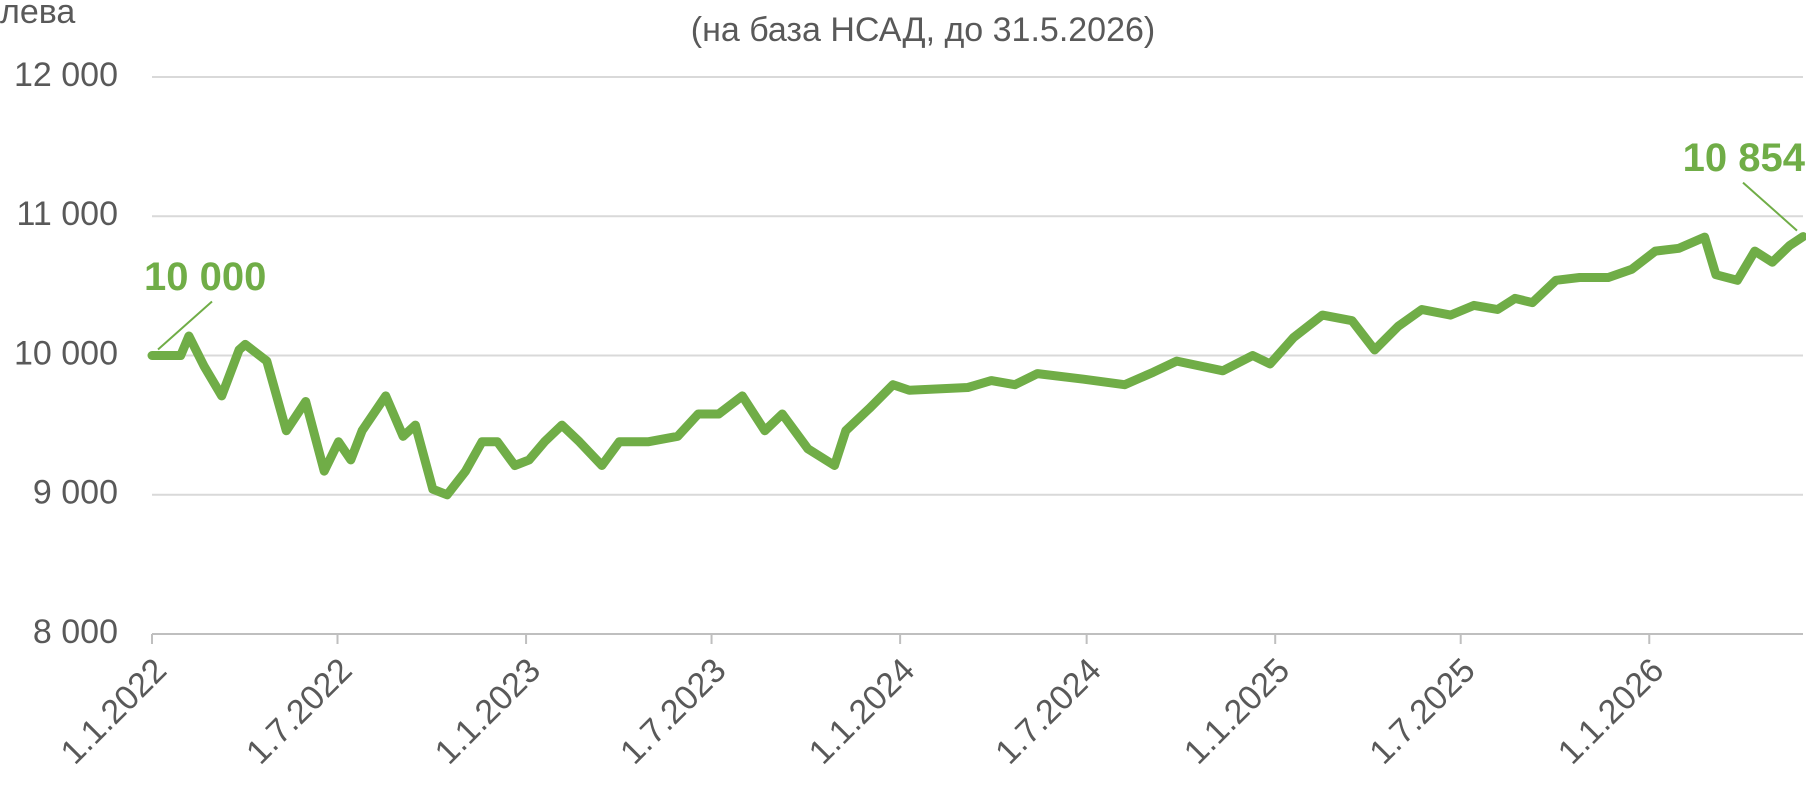 The image size is (1806, 800). Describe the element at coordinates (66, 75) in the screenshot. I see `y-tick-label: 12 000` at that location.